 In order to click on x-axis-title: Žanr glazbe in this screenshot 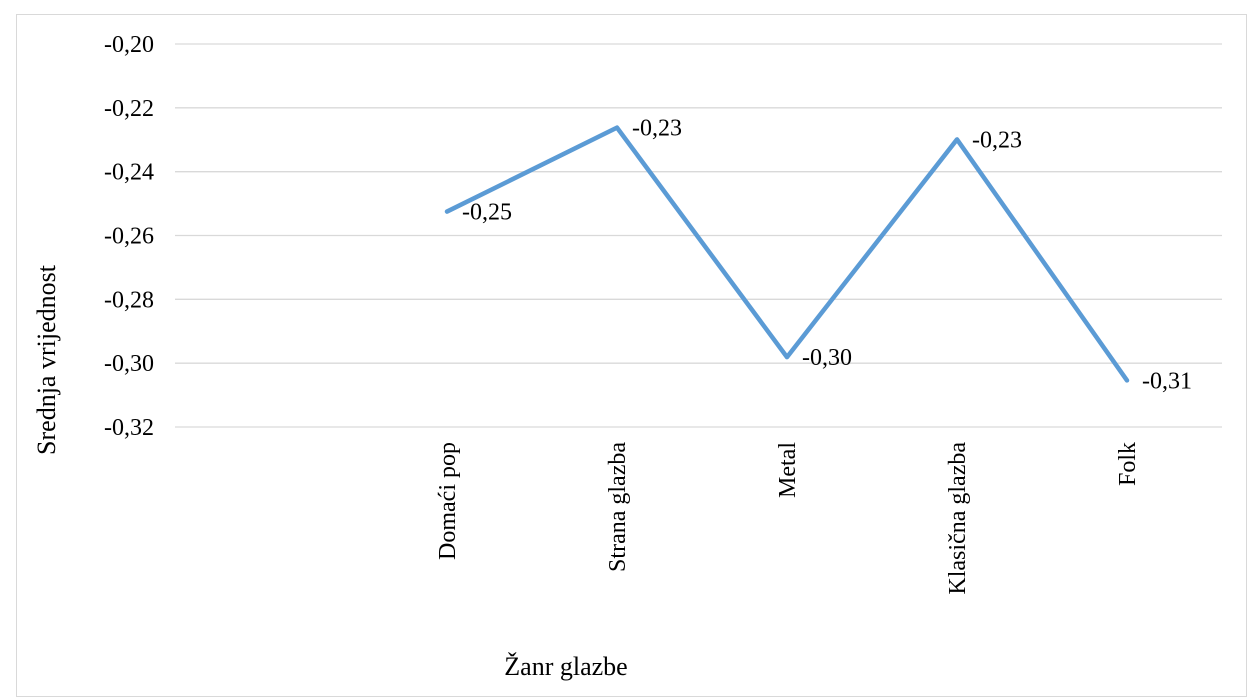, I will do `click(565, 666)`.